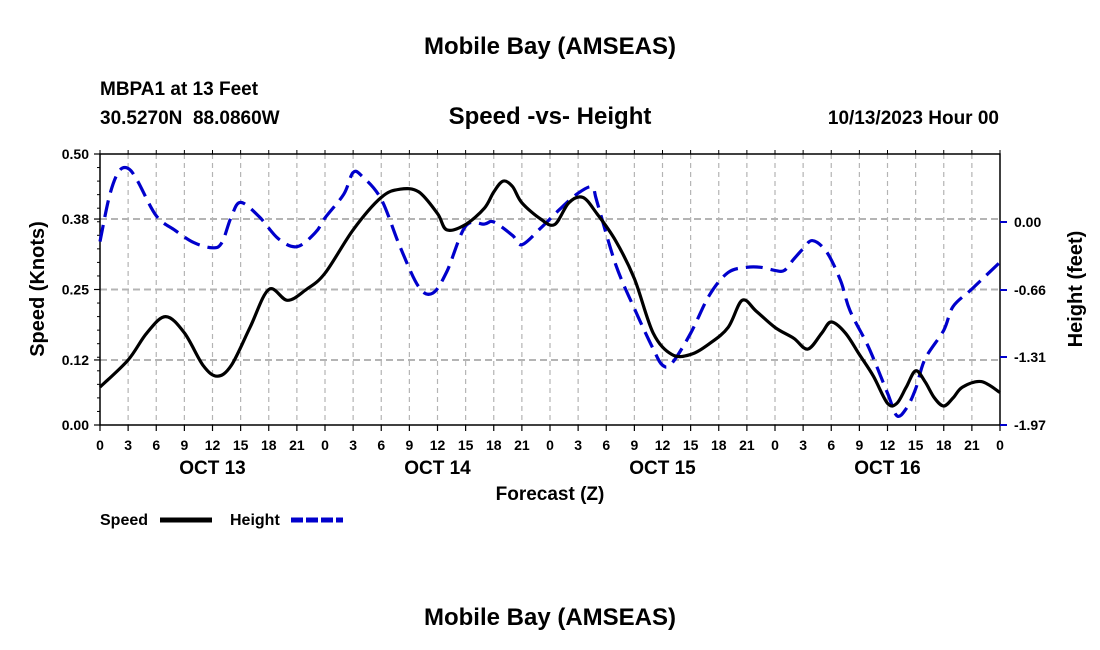 The image size is (1100, 650). I want to click on chart-main-title: Mobile Bay (AMSEAS), so click(550, 46).